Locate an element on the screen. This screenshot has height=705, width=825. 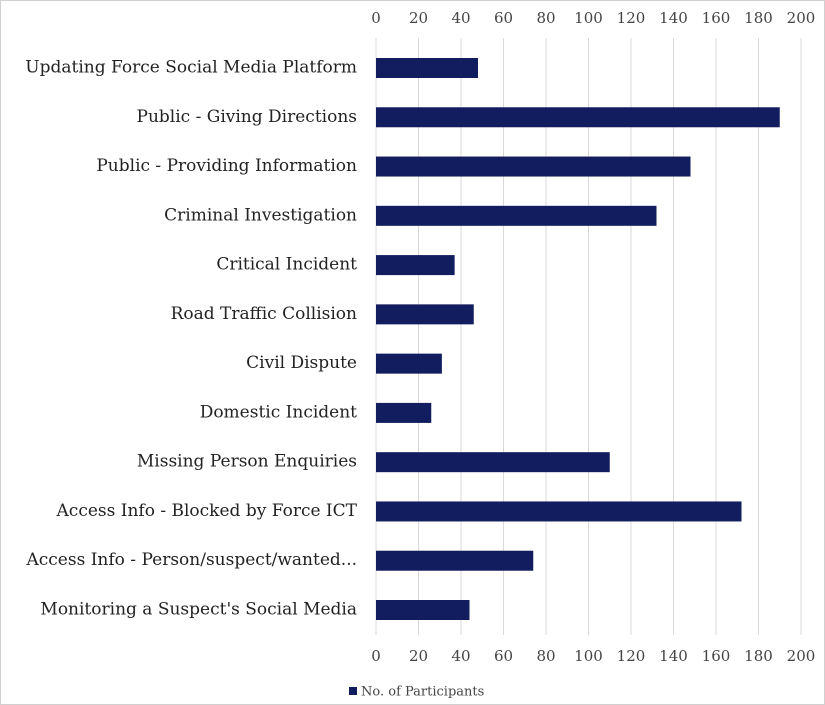
x-tick-label-bottom: 120 is located at coordinates (631, 656).